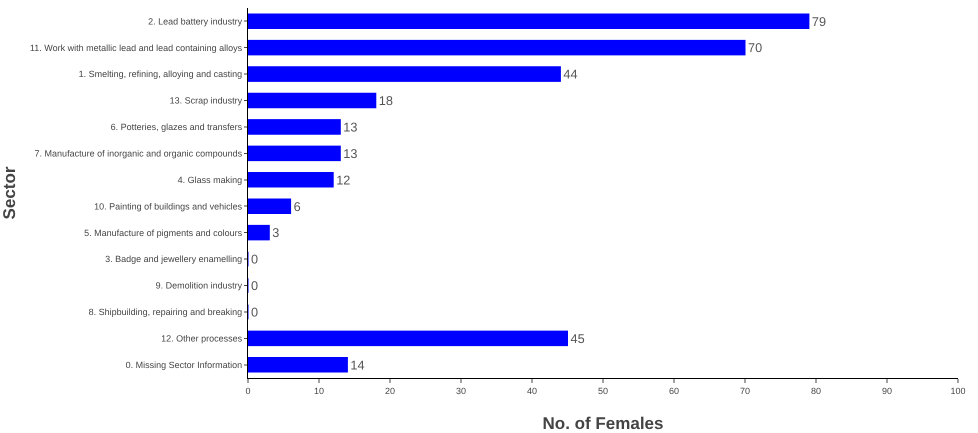 The image size is (978, 433). What do you see at coordinates (248, 391) in the screenshot?
I see `x-tick-label: 0` at bounding box center [248, 391].